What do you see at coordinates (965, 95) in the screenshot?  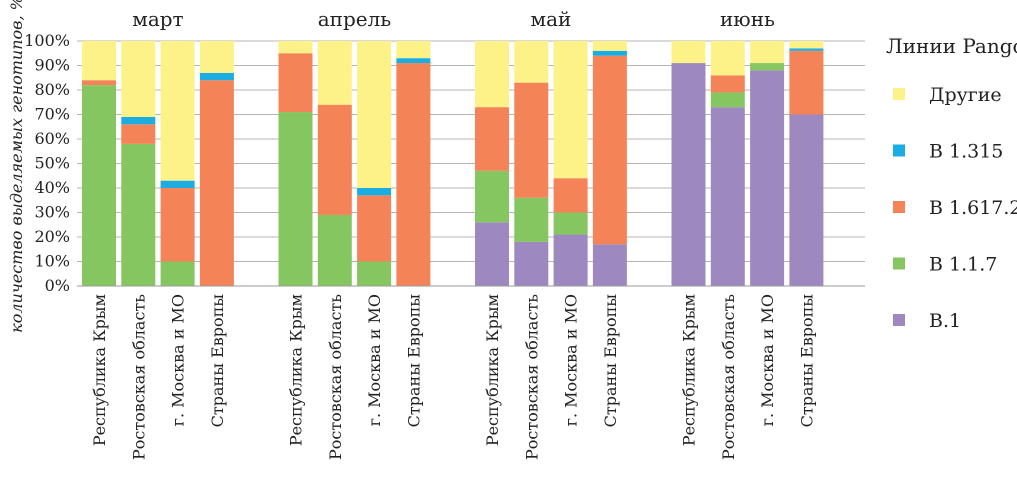 I see `legend-label: Другие` at bounding box center [965, 95].